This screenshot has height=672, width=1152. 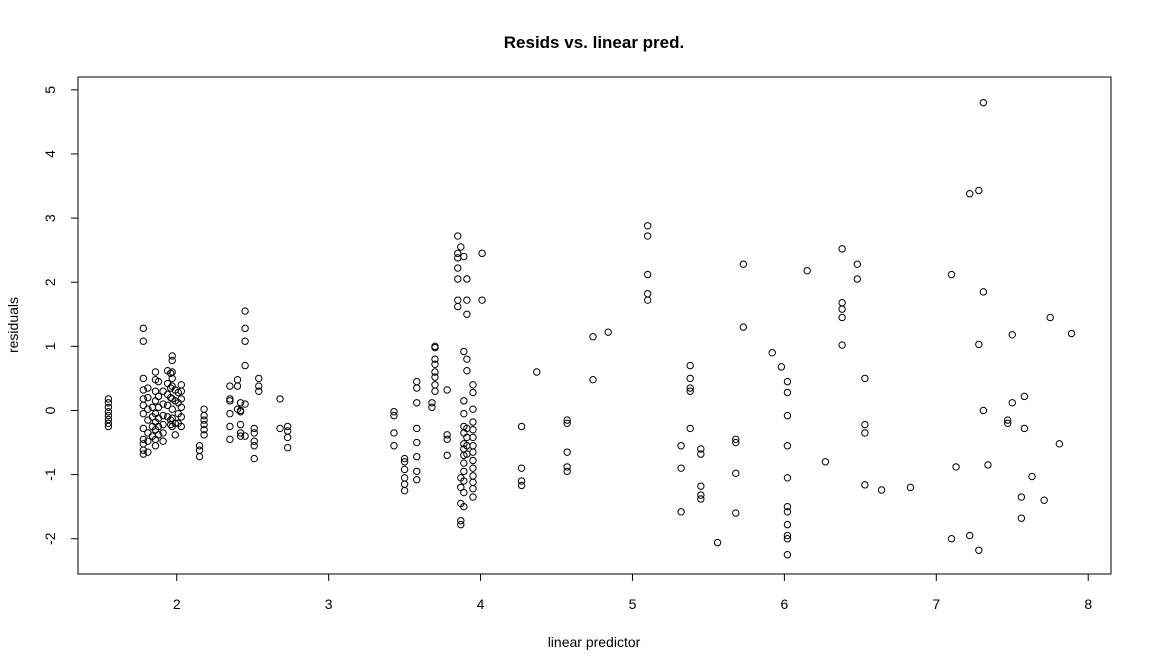 I want to click on x-tick-label: 4, so click(x=481, y=604).